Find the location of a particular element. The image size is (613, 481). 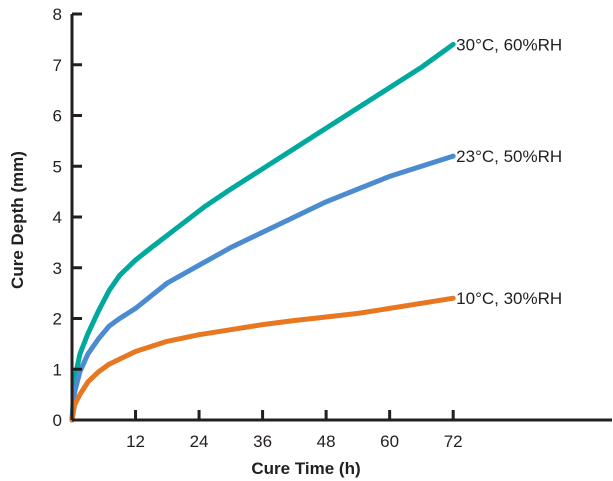

x-tick-label: 60 is located at coordinates (389, 441).